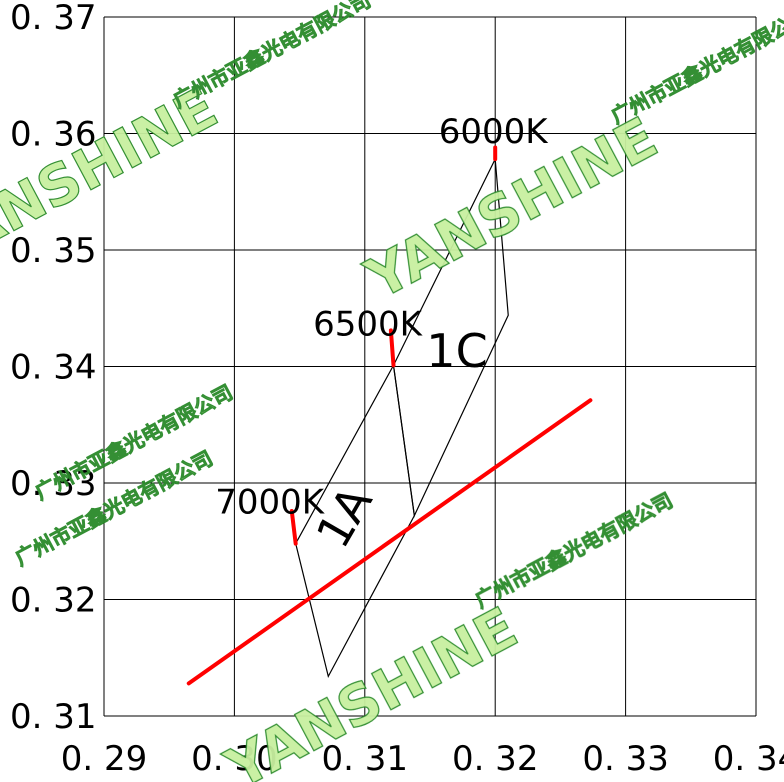 This screenshot has width=784, height=782. I want to click on cct-marker-6500k, so click(392, 348).